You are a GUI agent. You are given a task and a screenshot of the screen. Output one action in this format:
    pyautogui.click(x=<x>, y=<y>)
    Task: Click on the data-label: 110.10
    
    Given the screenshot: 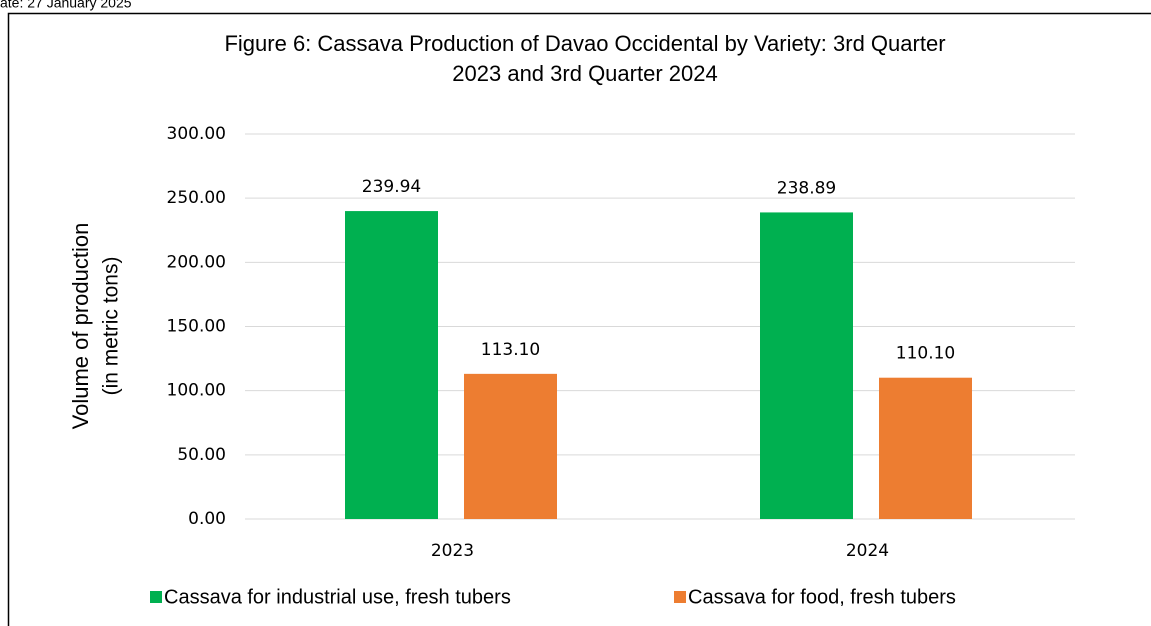 What is the action you would take?
    pyautogui.click(x=925, y=354)
    